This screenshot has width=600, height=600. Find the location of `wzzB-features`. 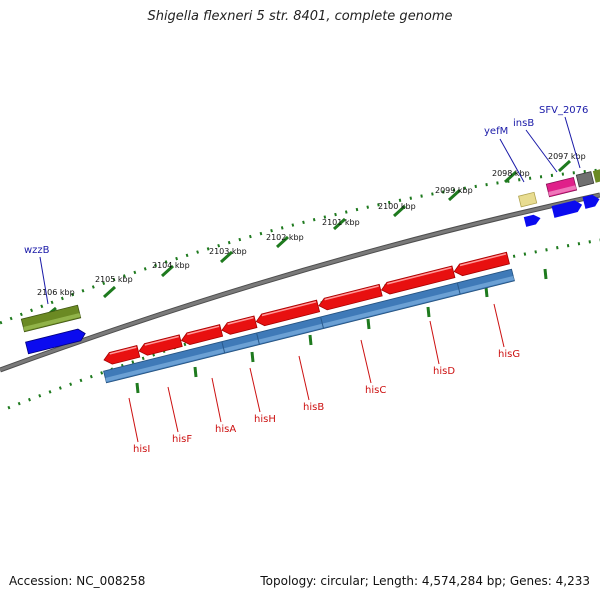

wzzB-features is located at coordinates (51, 318).